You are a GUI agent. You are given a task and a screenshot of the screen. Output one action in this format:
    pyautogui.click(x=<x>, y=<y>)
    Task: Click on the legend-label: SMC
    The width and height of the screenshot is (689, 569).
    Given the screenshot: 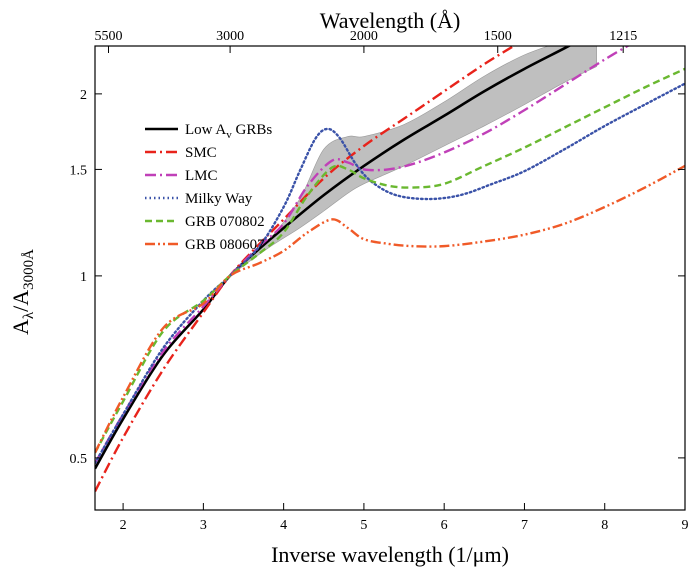 What is the action you would take?
    pyautogui.click(x=201, y=153)
    